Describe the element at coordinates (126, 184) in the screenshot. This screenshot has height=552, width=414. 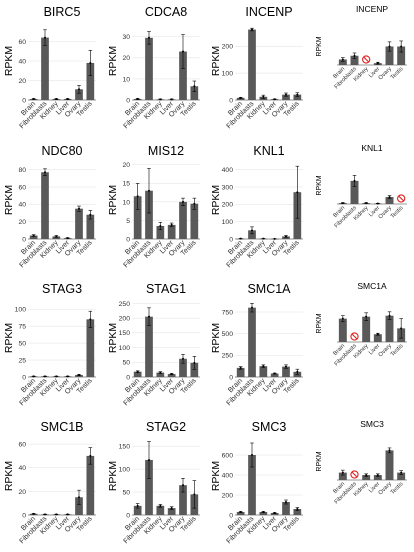
I see `y-tick-label: 15` at that location.